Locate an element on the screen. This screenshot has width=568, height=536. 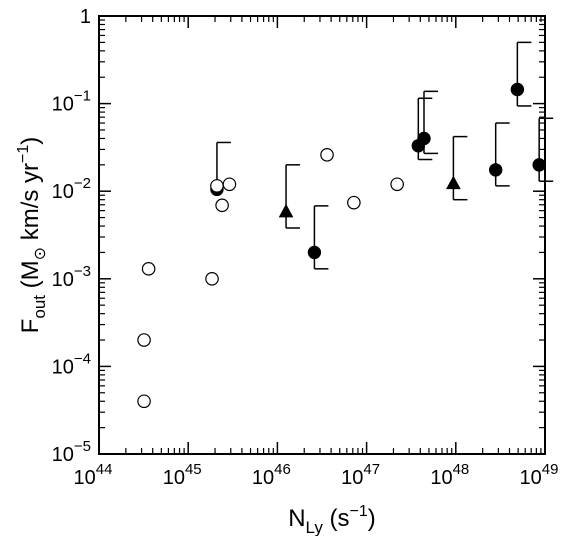
y-tick-labels: 10⁻⁵ 10⁻⁴ 10⁻³ 10⁻² 10⁻¹ 1 is located at coordinates (71, 236).